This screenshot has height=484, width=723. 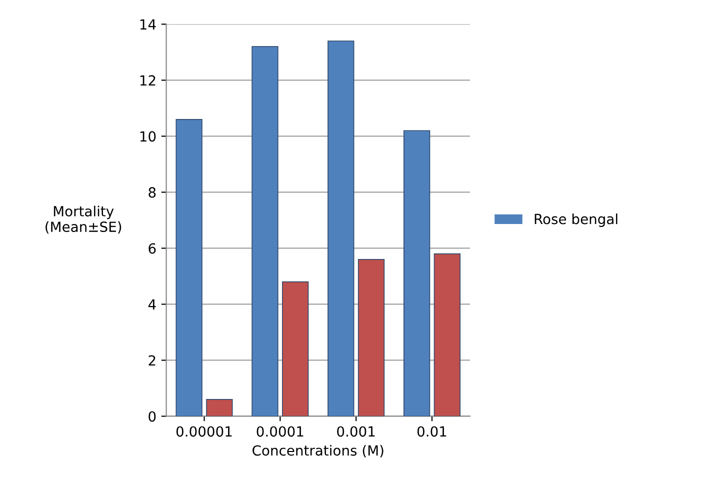 I want to click on x-tick-label: 0.00001, so click(x=204, y=431).